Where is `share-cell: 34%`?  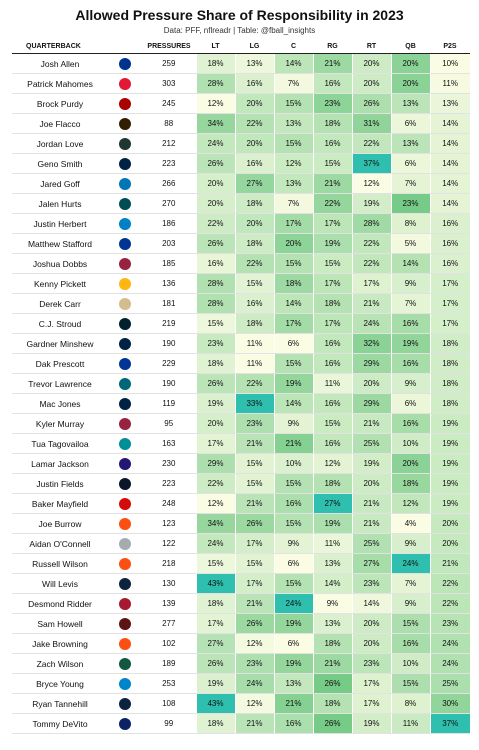
share-cell: 34% is located at coordinates (215, 123).